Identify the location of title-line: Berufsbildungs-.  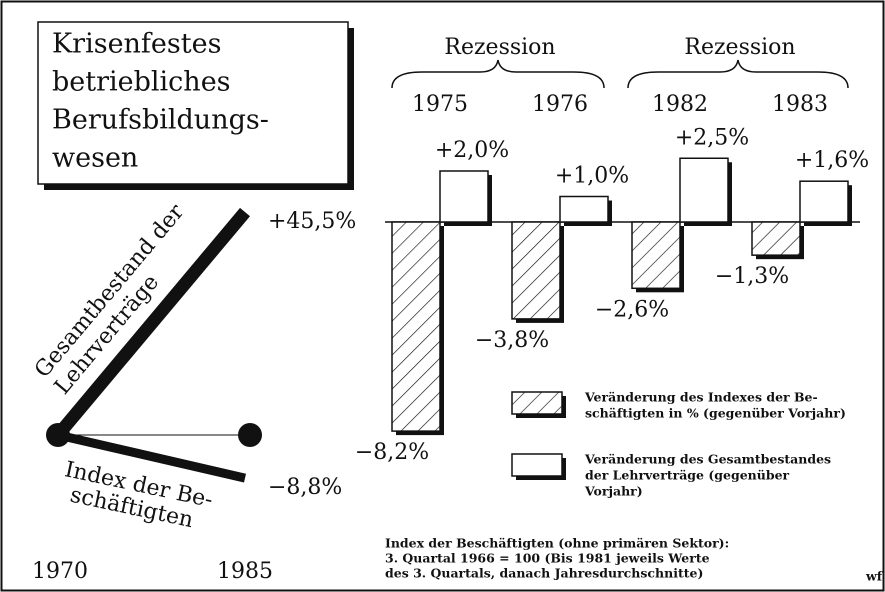
(160, 120).